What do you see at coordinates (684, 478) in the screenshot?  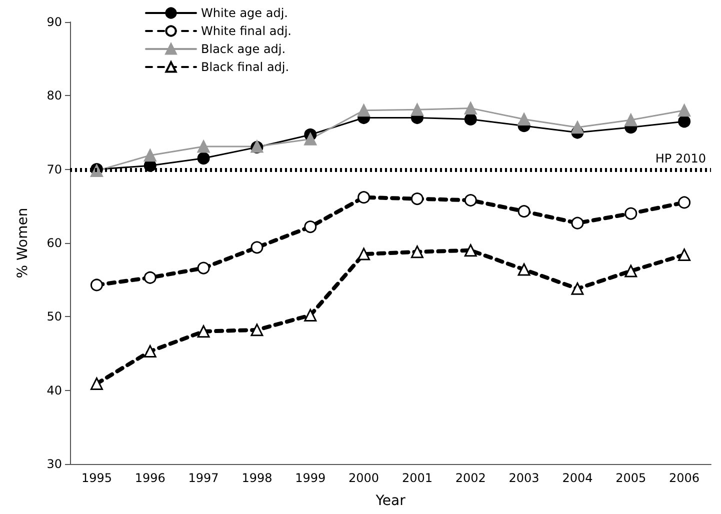 I see `x-tick-label: 2006` at bounding box center [684, 478].